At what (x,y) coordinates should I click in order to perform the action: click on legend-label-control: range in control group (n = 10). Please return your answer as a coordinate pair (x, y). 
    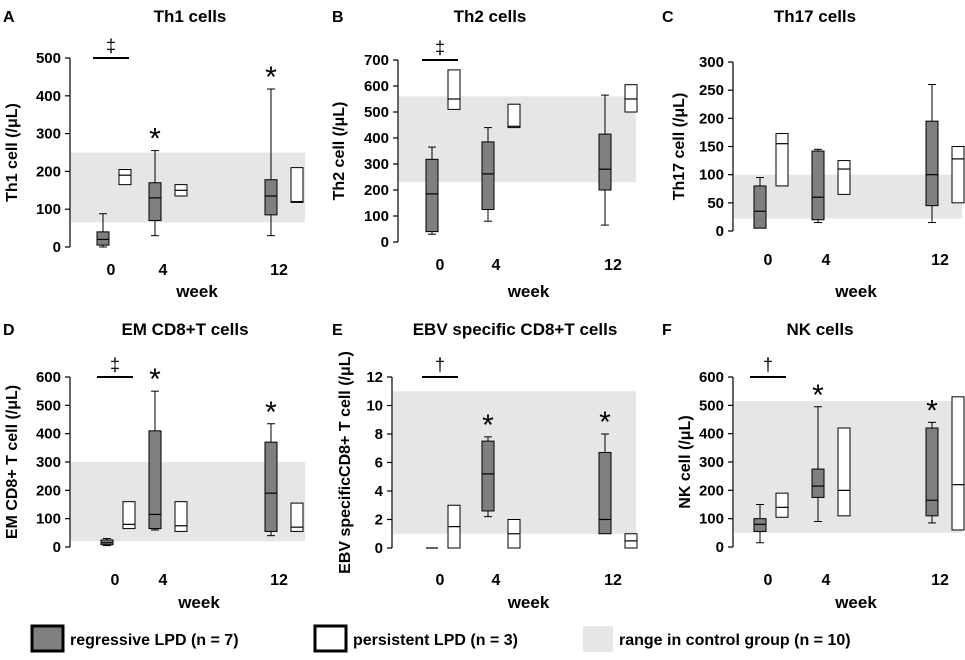
    Looking at the image, I should click on (735, 640).